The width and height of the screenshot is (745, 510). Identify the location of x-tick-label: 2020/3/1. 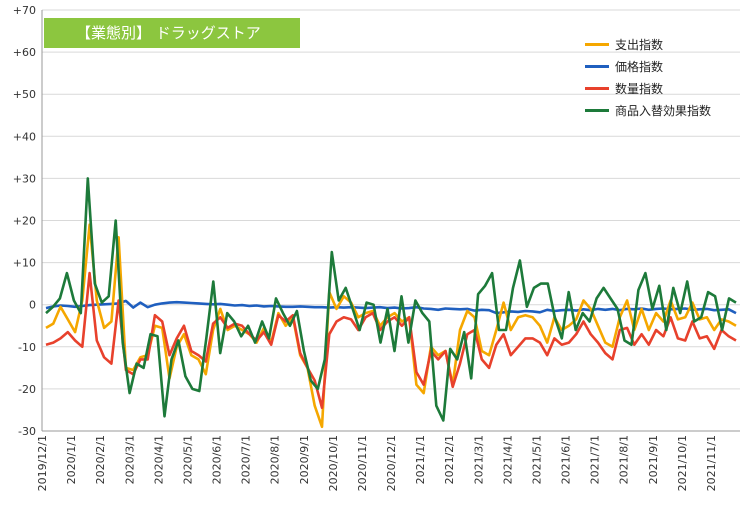
(129, 459).